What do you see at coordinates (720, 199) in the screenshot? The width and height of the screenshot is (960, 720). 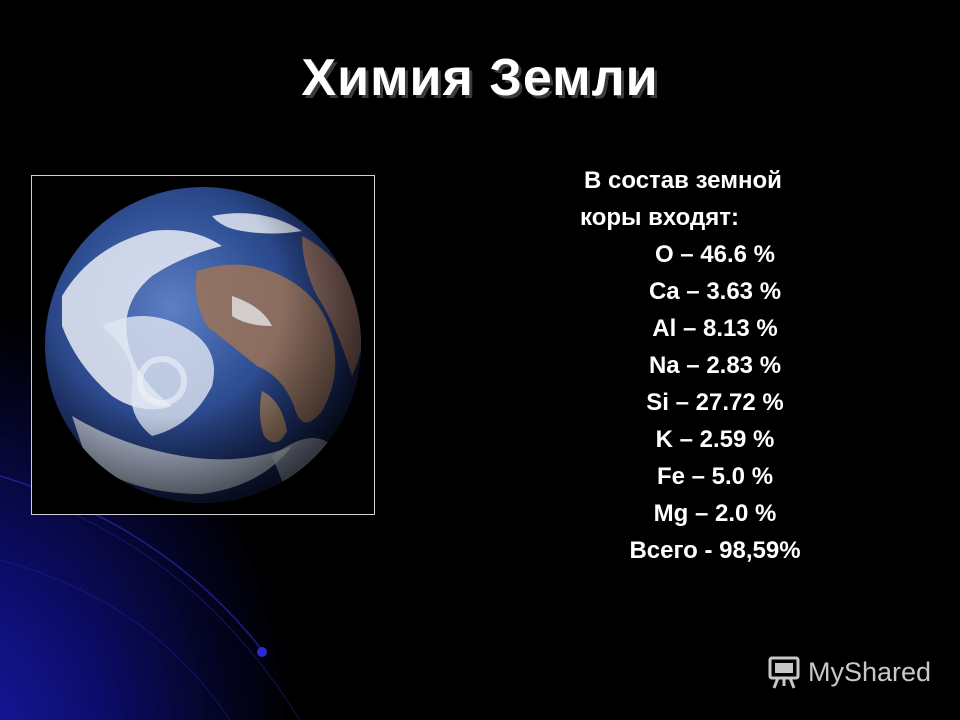 I see `composition-intro: В состав земной коры входят:` at bounding box center [720, 199].